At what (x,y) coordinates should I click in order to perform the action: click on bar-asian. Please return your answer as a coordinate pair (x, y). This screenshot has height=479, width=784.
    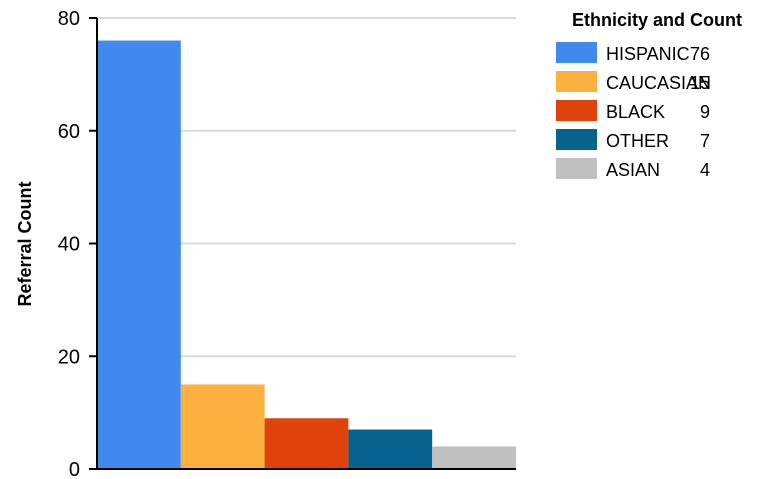
    Looking at the image, I should click on (474, 457).